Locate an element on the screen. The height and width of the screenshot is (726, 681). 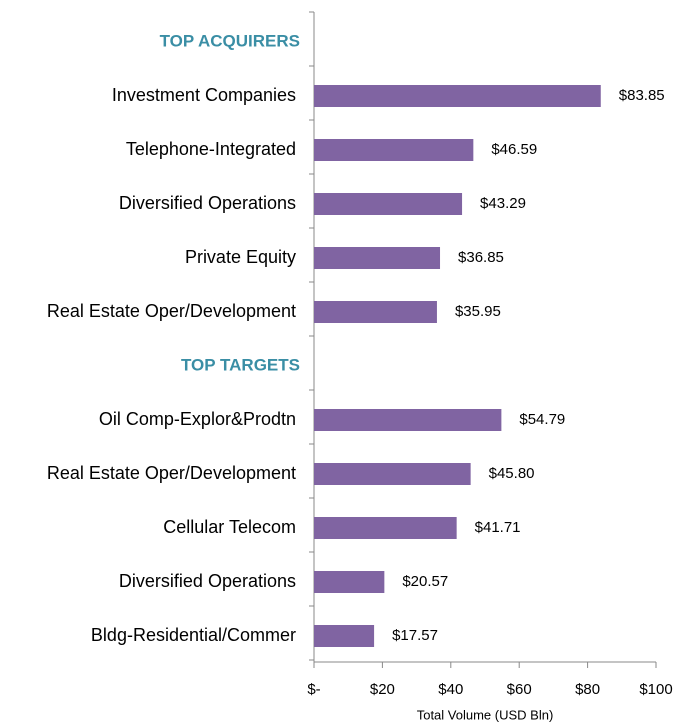
x-tick-label: $- is located at coordinates (313, 689).